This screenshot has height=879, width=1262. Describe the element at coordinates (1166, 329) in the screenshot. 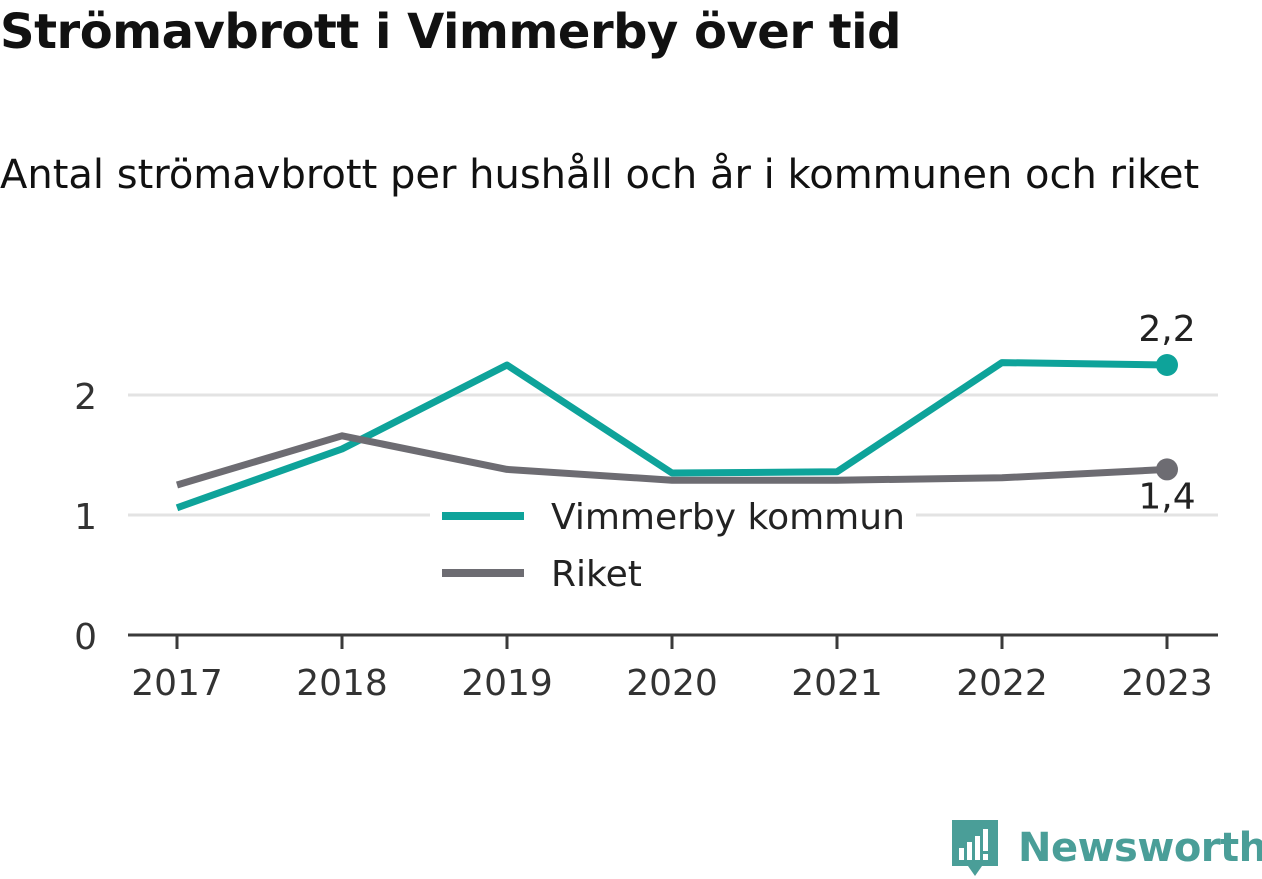

I see `end-value-label: 2,2` at that location.